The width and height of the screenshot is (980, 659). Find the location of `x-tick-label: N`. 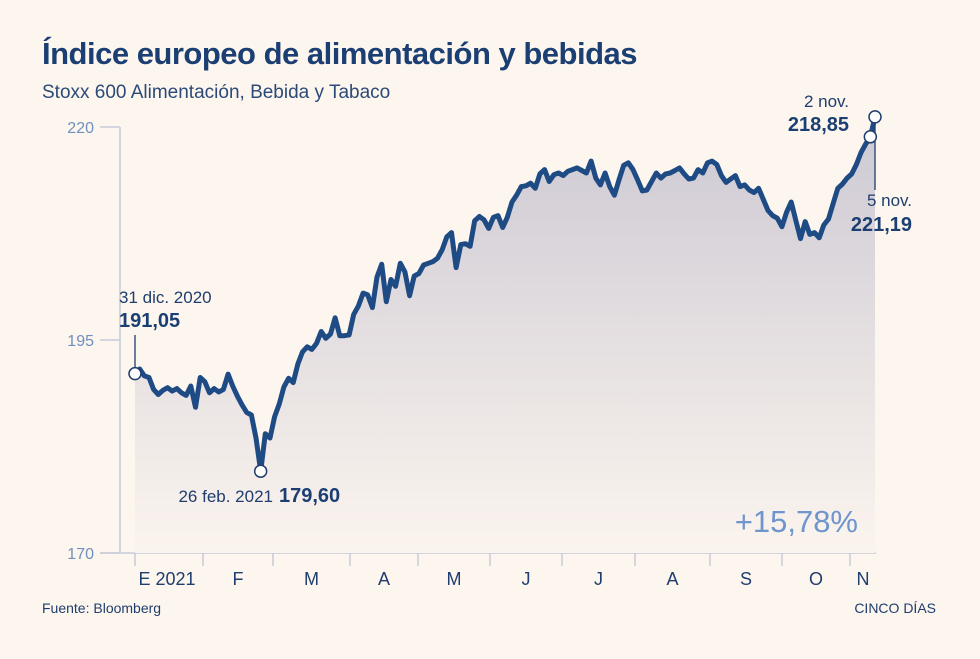

x-tick-label: N is located at coordinates (863, 579).